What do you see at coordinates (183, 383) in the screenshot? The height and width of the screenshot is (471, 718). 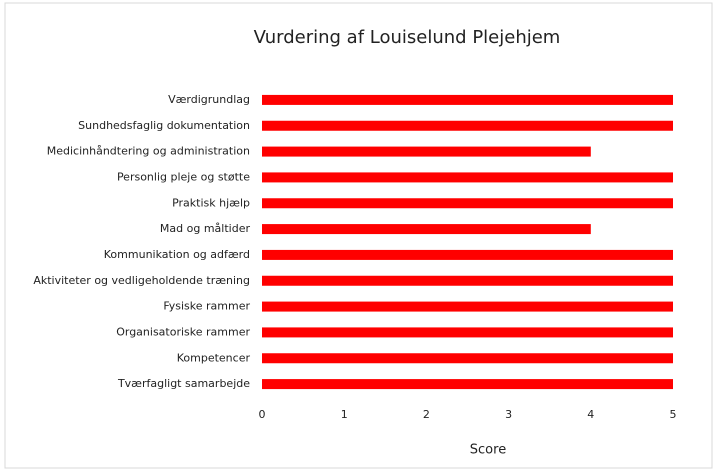 I see `y-tick-label: Tværfagligt samarbejde` at bounding box center [183, 383].